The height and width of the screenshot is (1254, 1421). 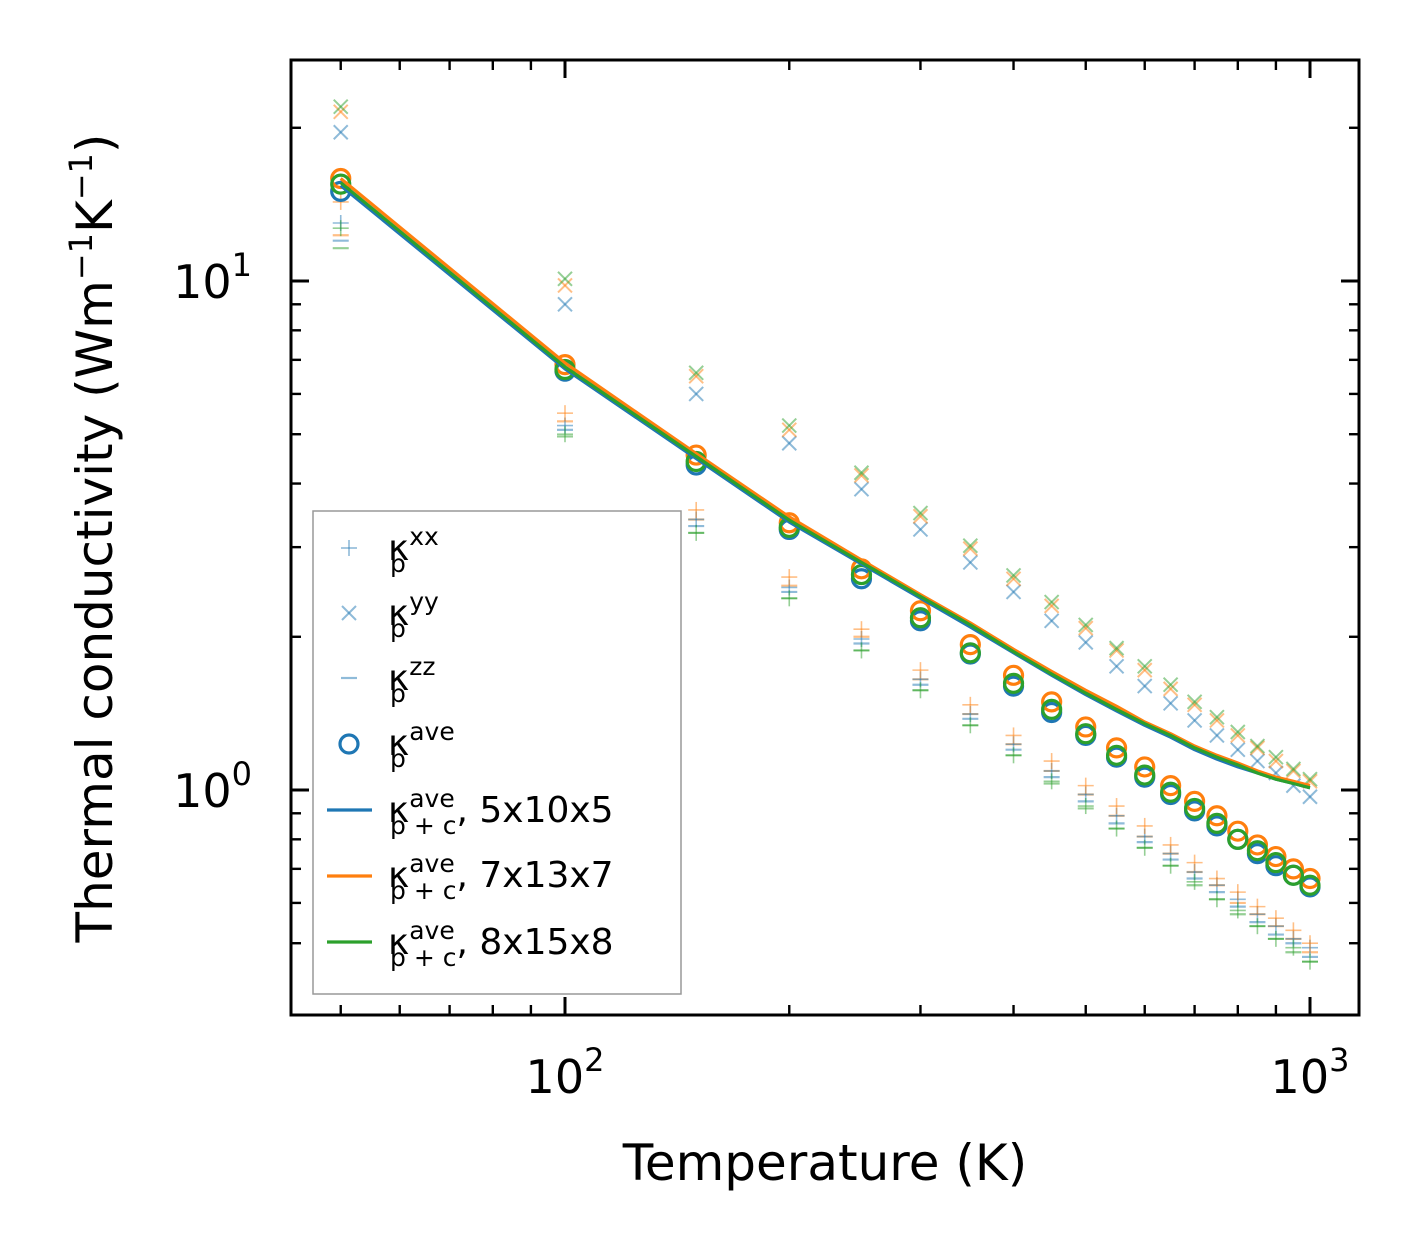 I want to click on legend-label-kpc-7x13x7: κave p + c, 7x13x7, so click(x=501, y=877).